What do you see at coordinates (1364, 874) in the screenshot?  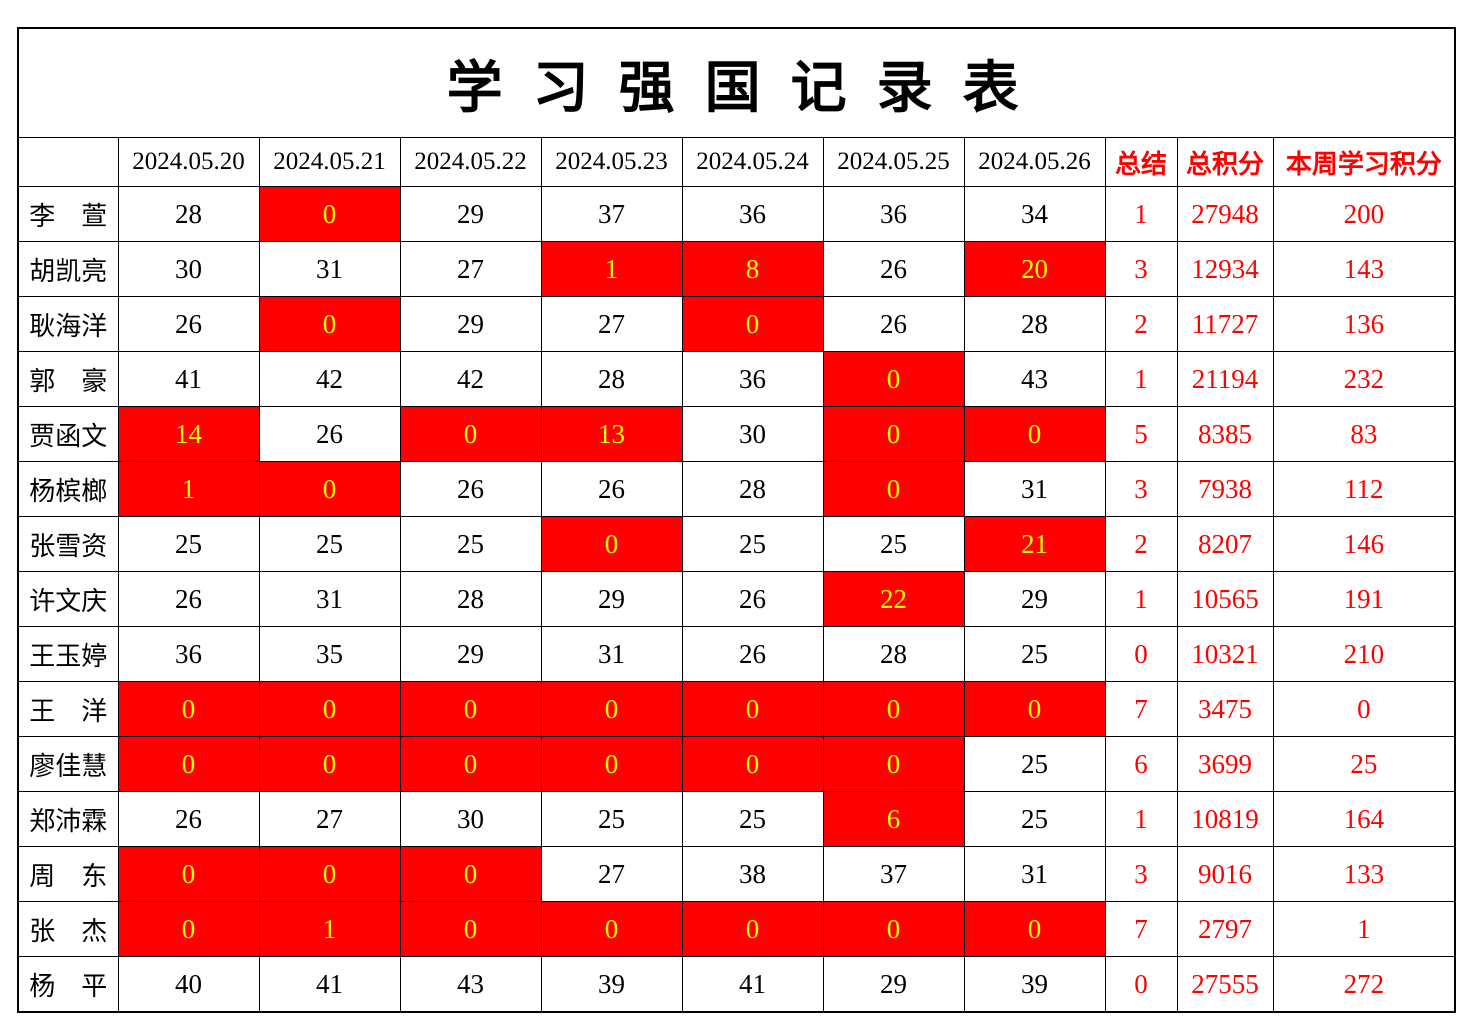 I see `week-cell: 133` at bounding box center [1364, 874].